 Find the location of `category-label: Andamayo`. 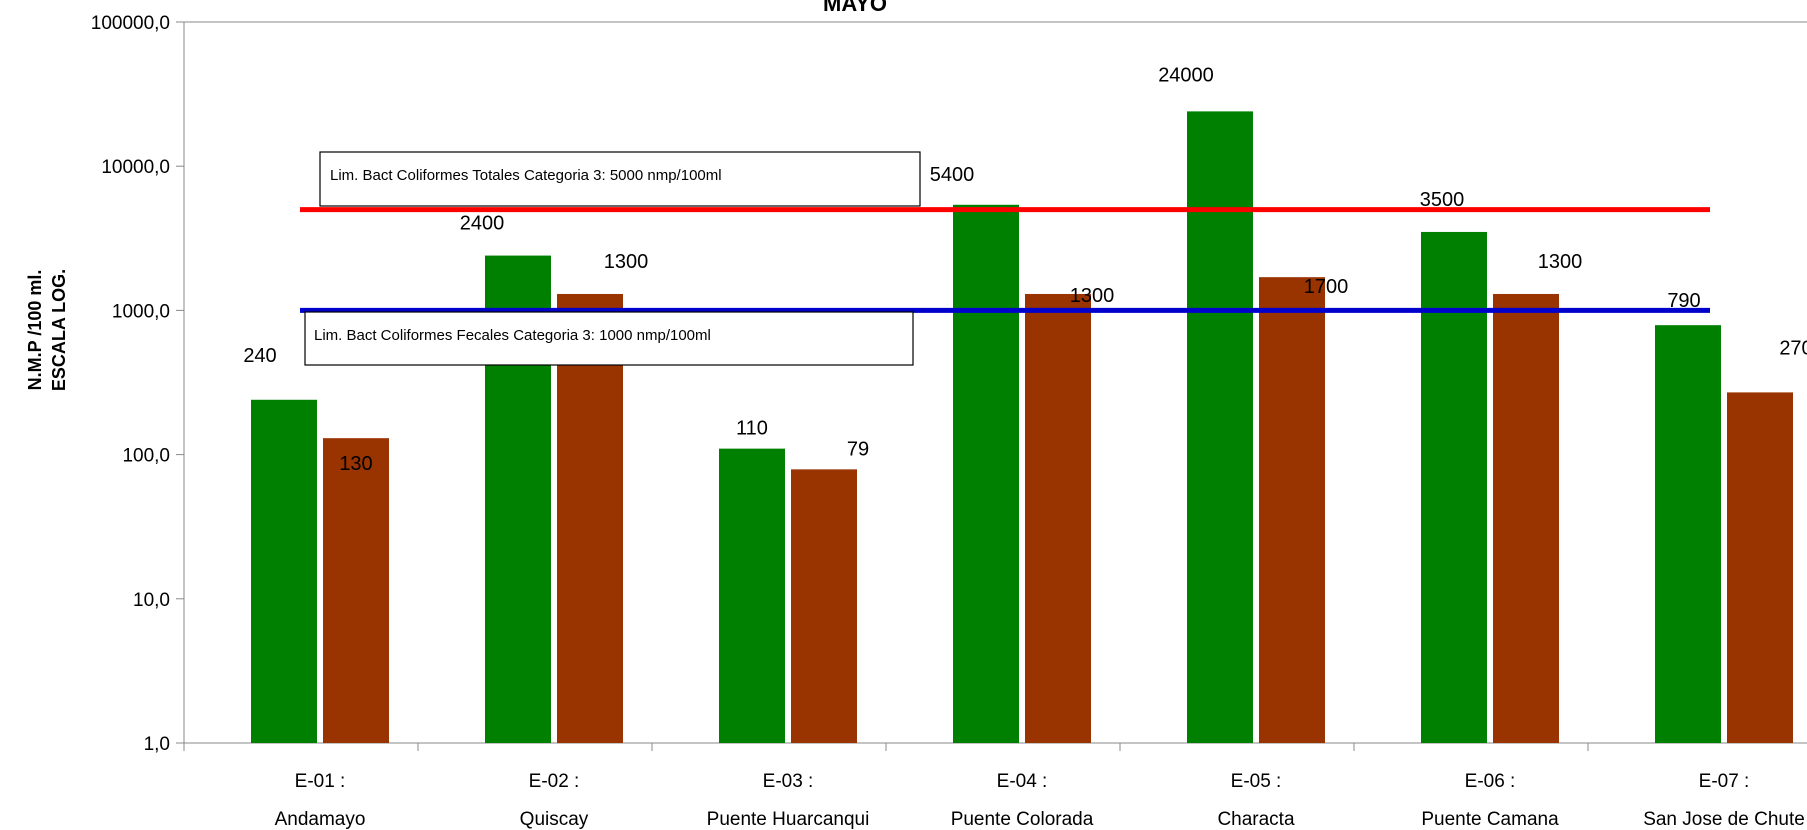

category-label: Andamayo is located at coordinates (320, 819).